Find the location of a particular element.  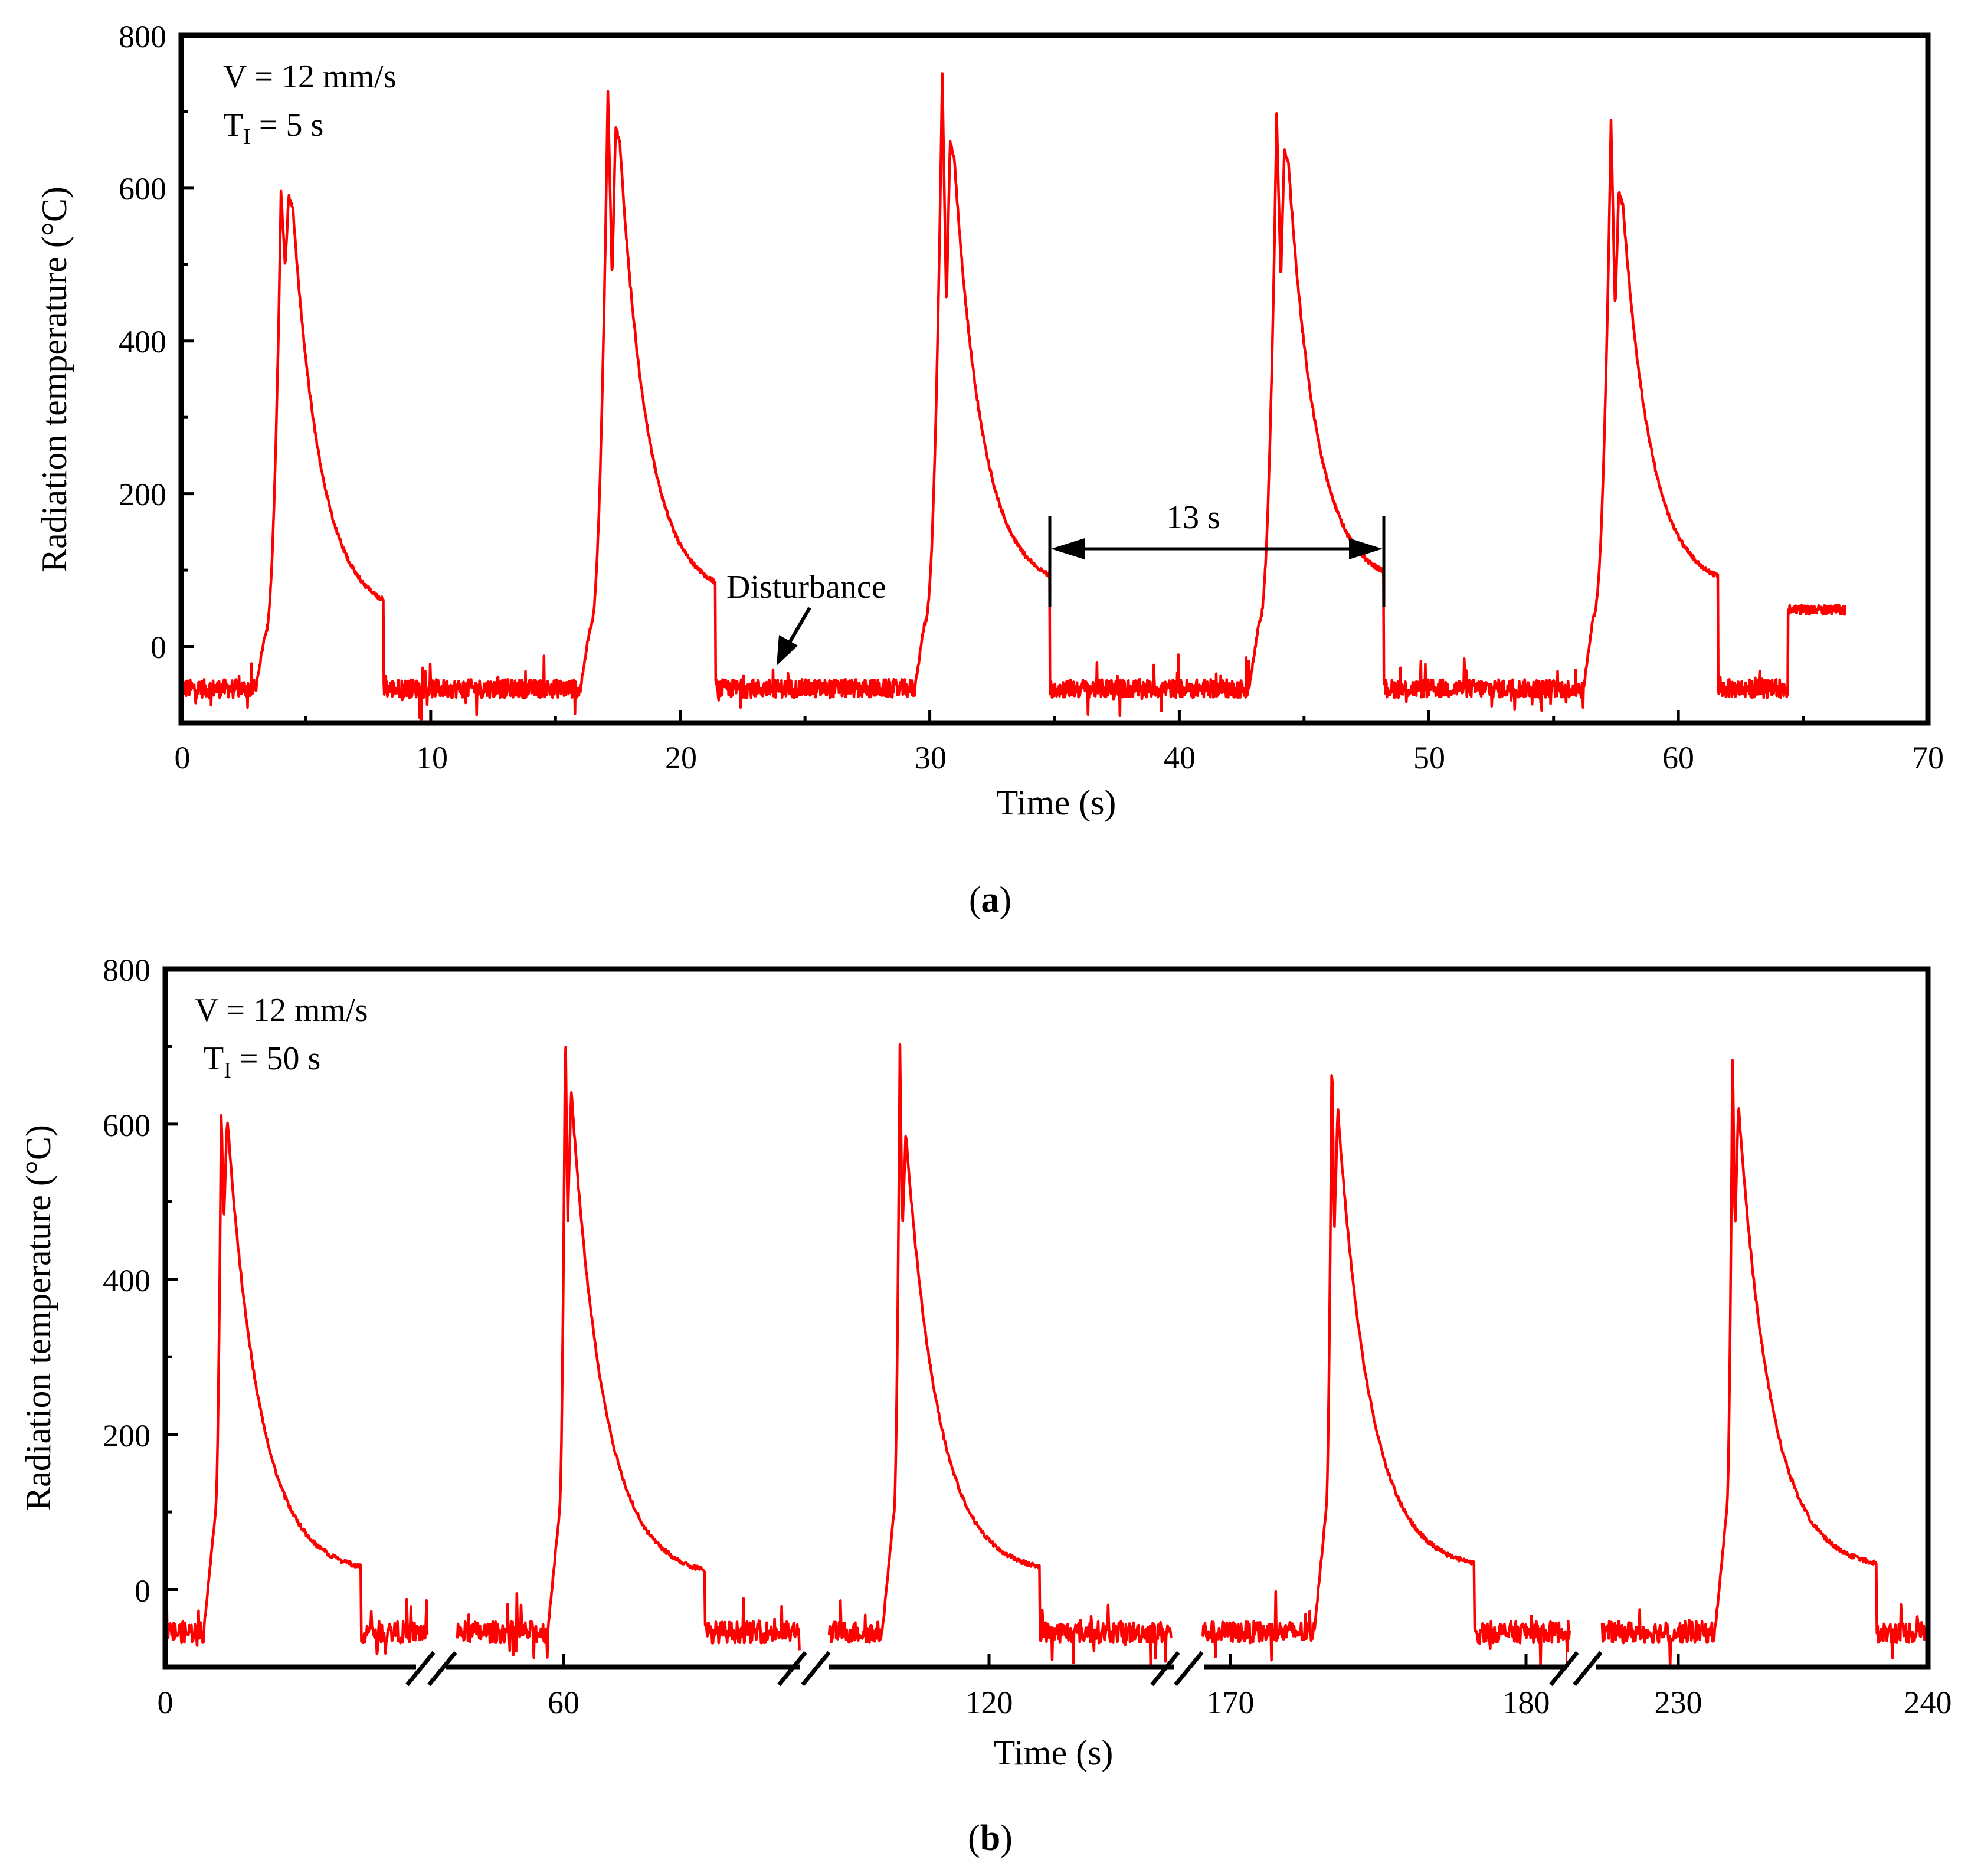

panel-a-xtick-label: 30 is located at coordinates (931, 757).